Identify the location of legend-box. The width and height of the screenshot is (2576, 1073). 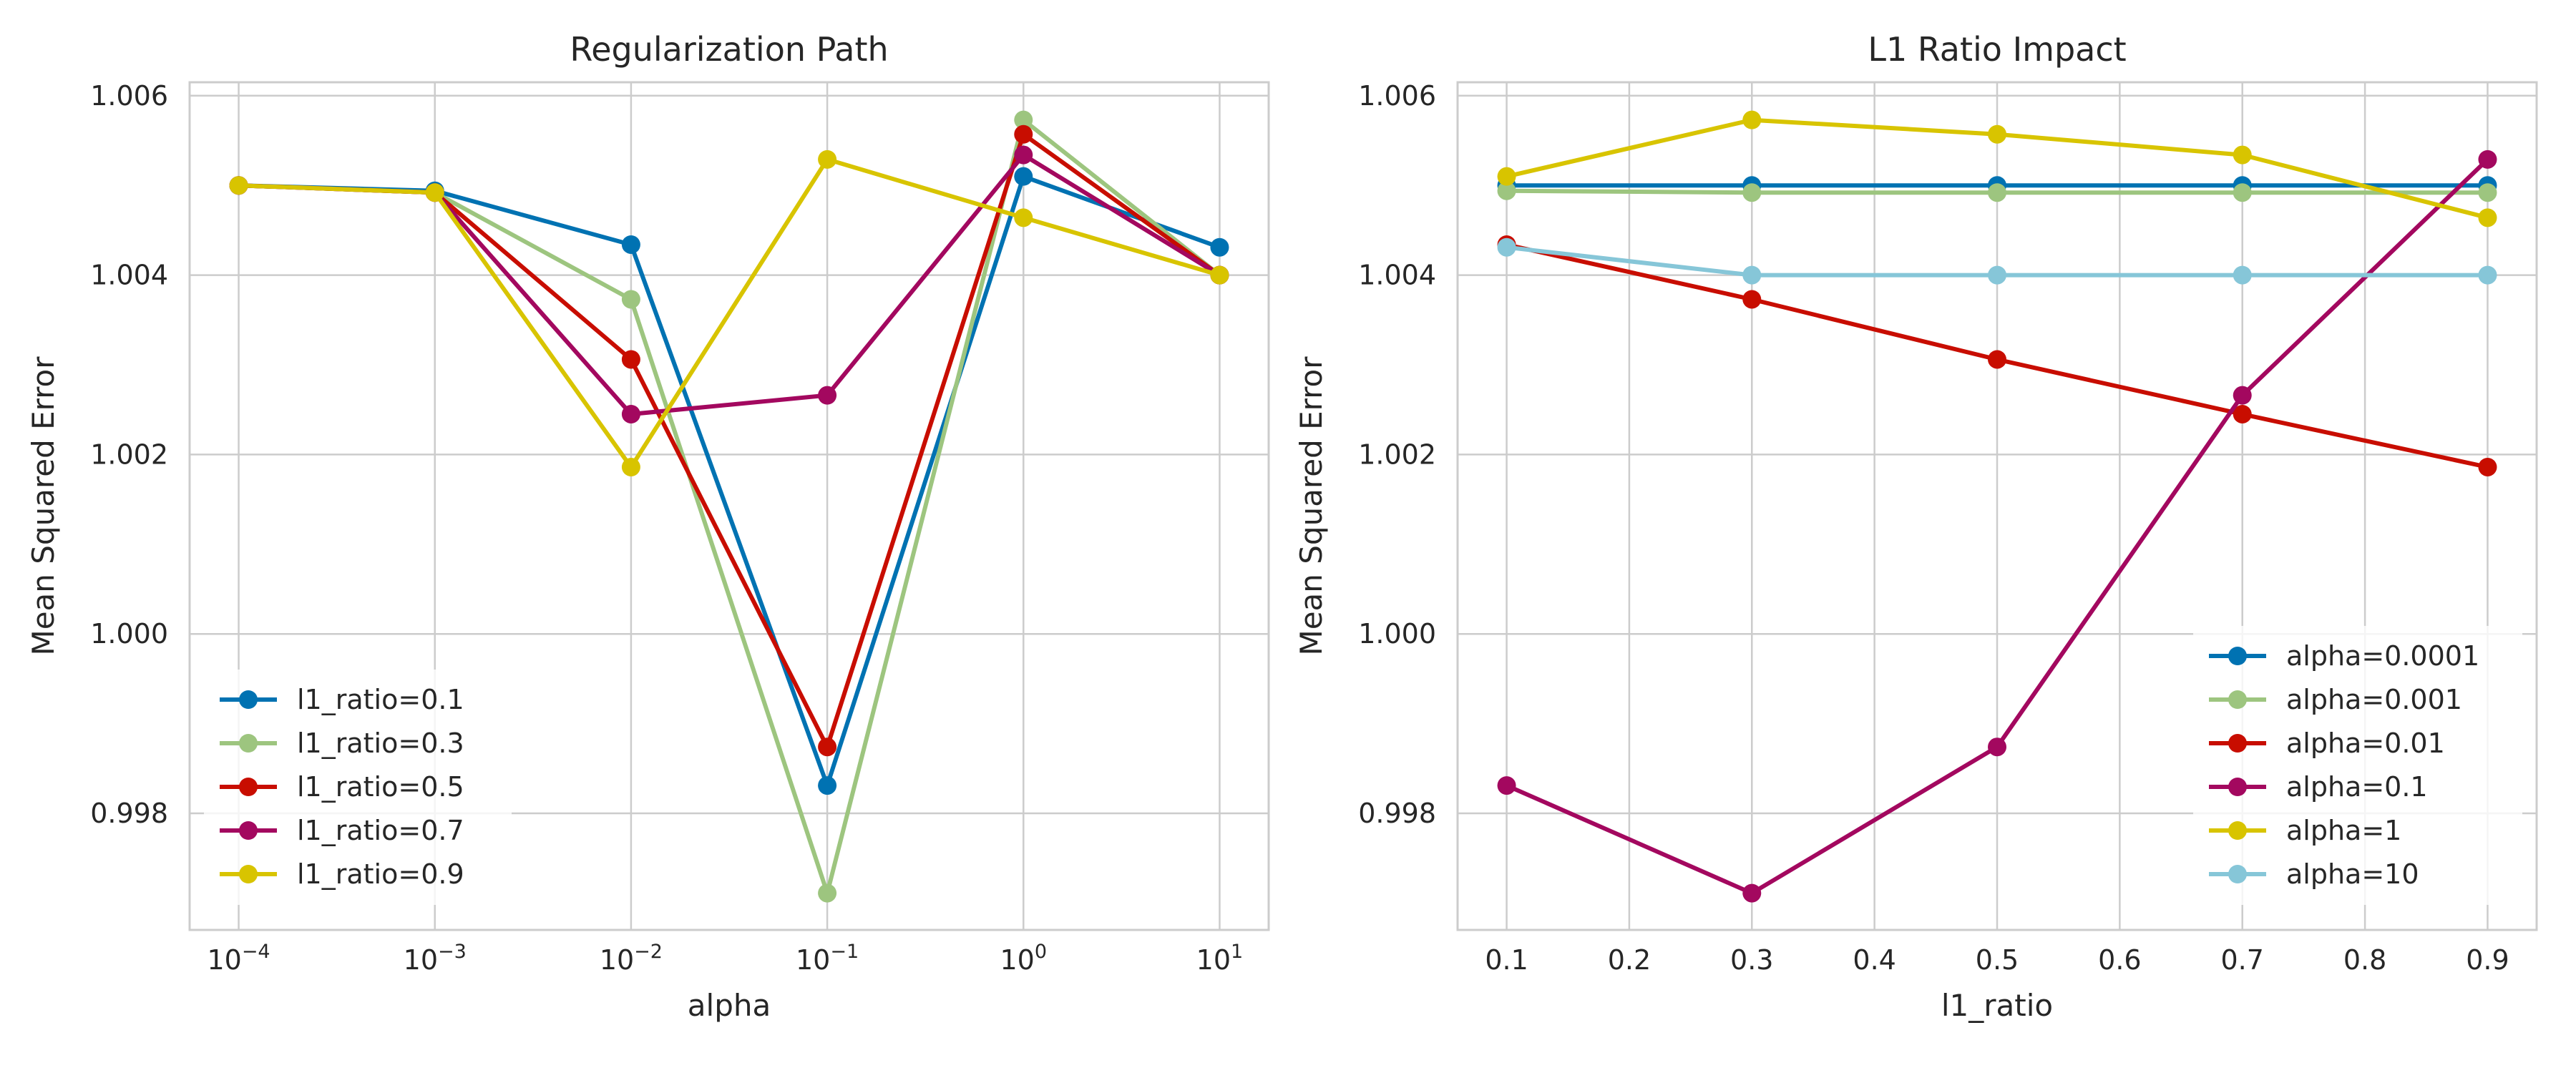
(358, 787).